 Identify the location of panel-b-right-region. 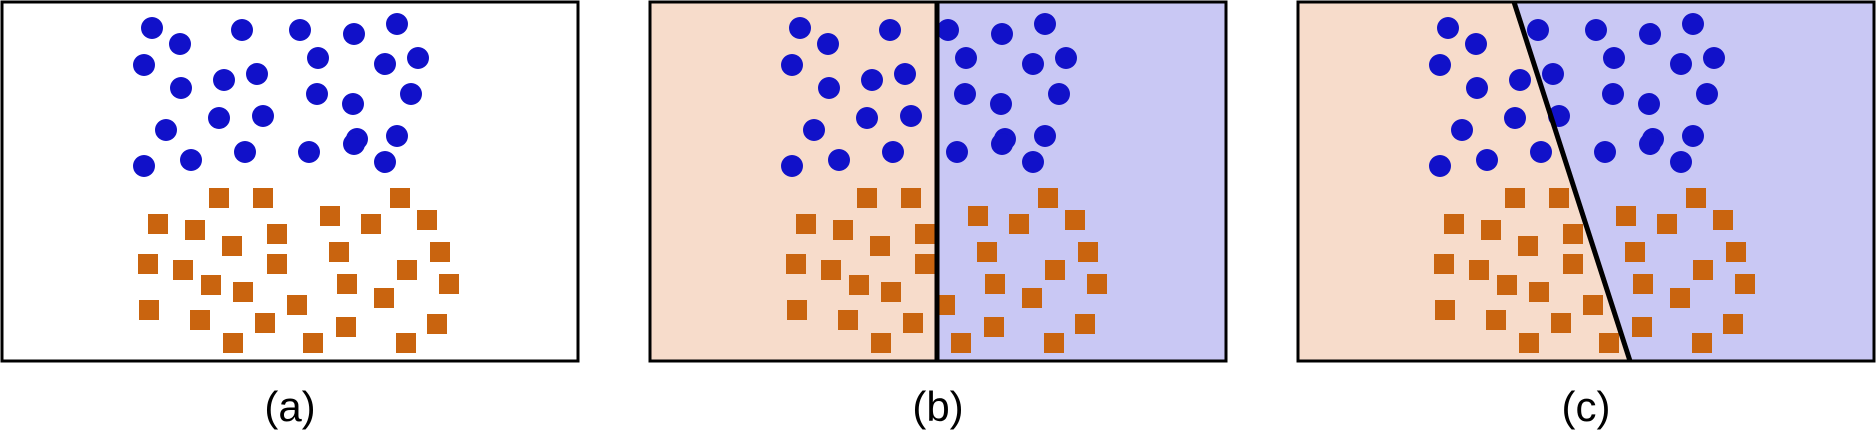
(1082, 181).